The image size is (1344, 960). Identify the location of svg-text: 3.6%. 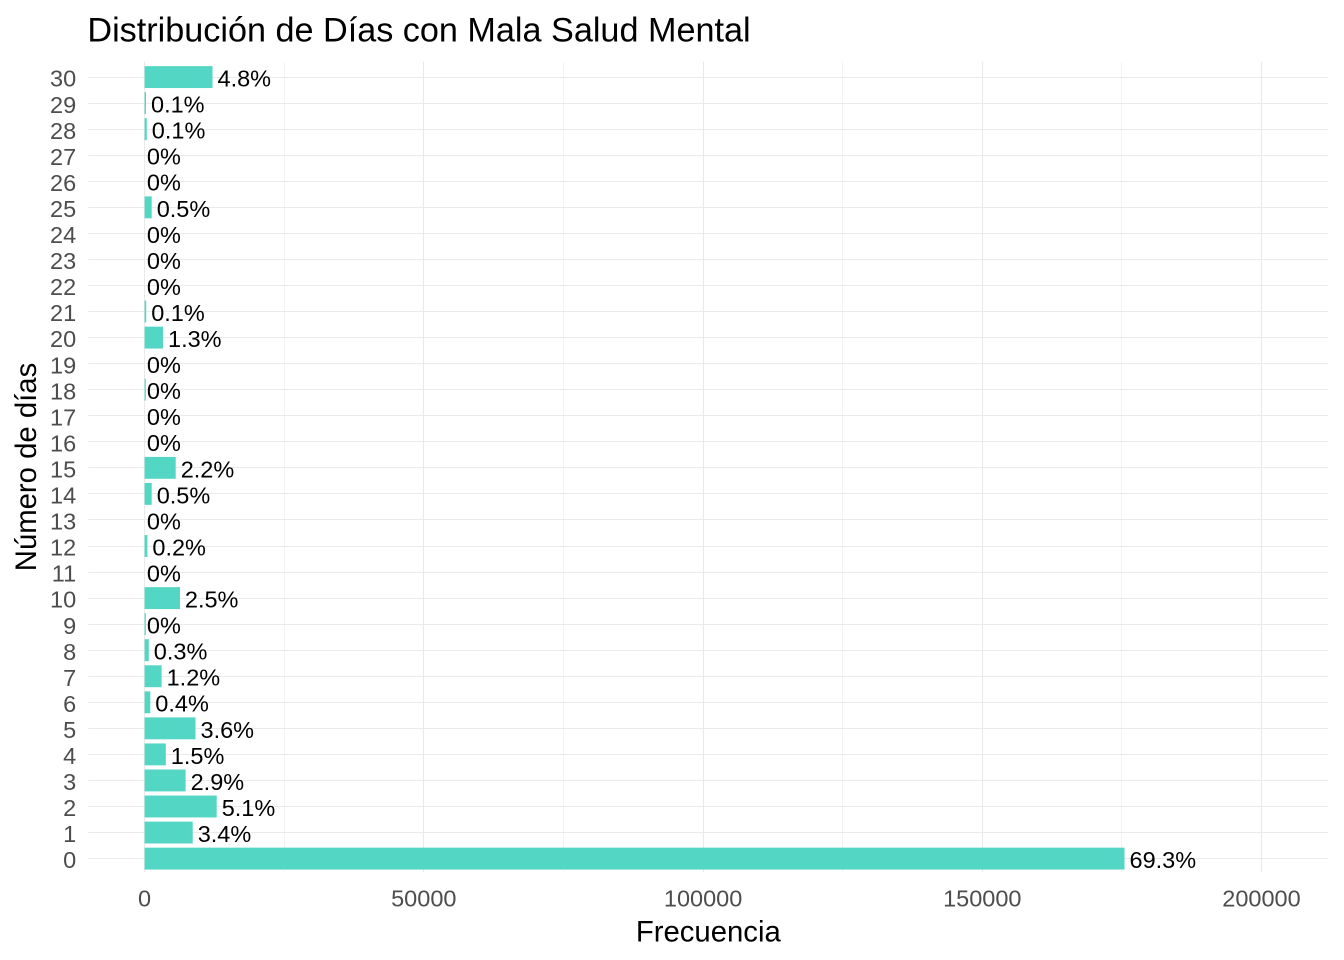
(228, 730).